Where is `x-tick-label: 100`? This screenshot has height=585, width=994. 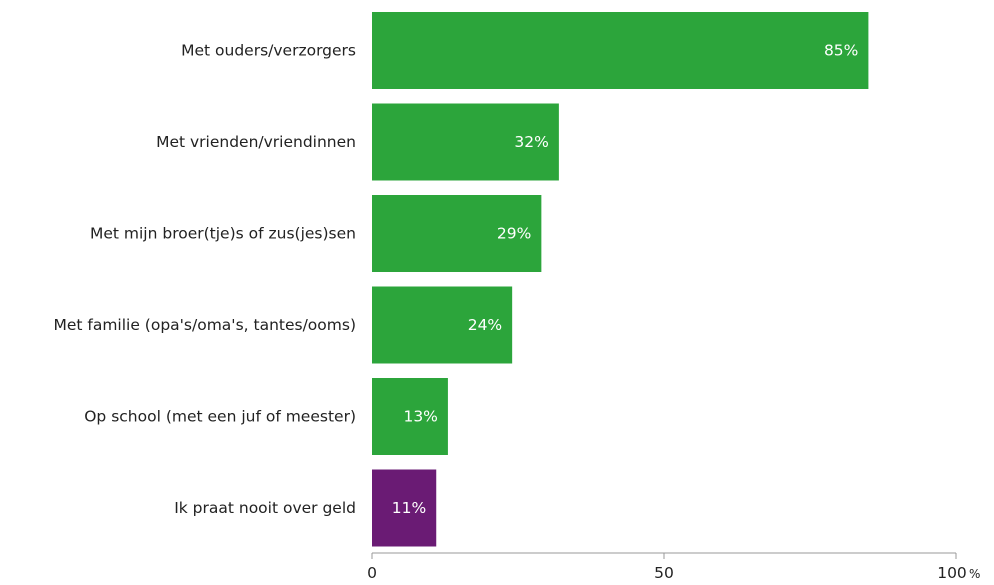 x-tick-label: 100 is located at coordinates (952, 573).